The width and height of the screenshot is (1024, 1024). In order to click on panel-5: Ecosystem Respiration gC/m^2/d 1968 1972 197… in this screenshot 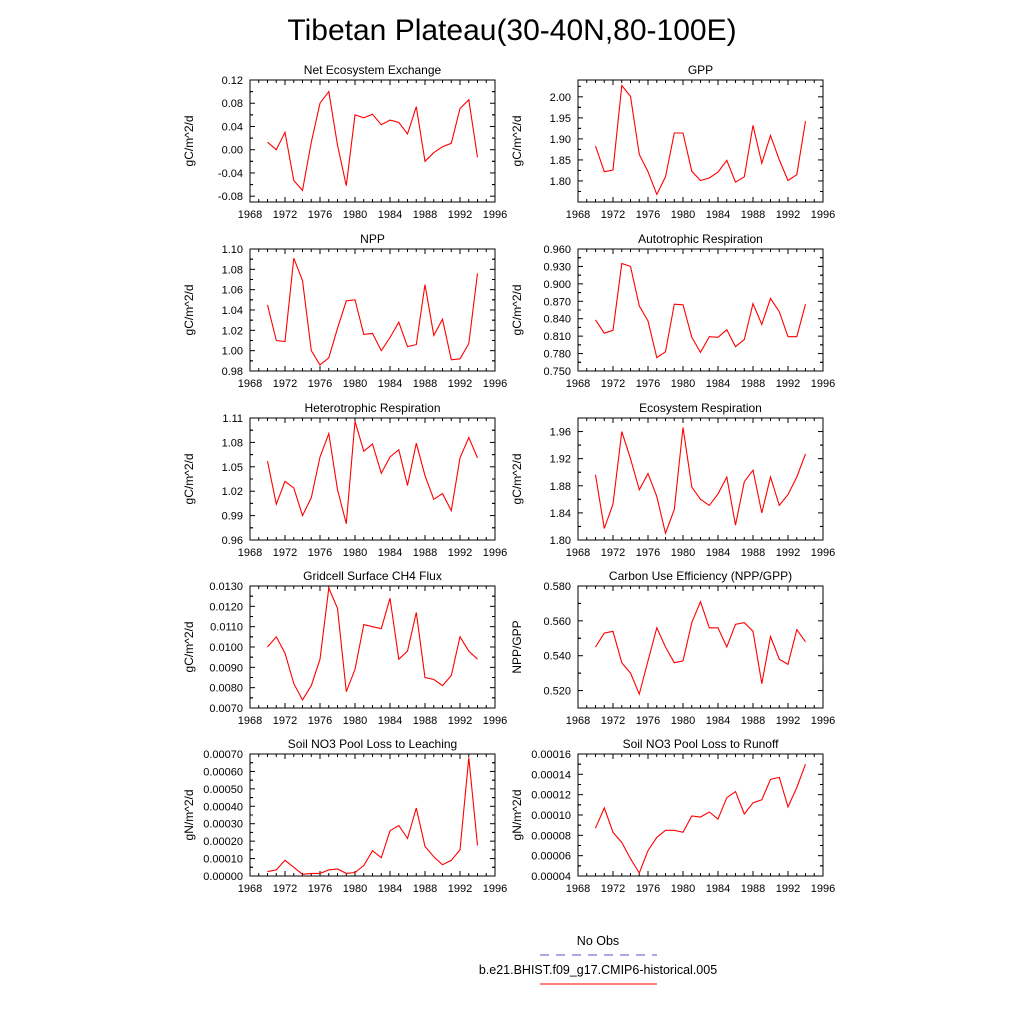, I will do `click(672, 480)`.